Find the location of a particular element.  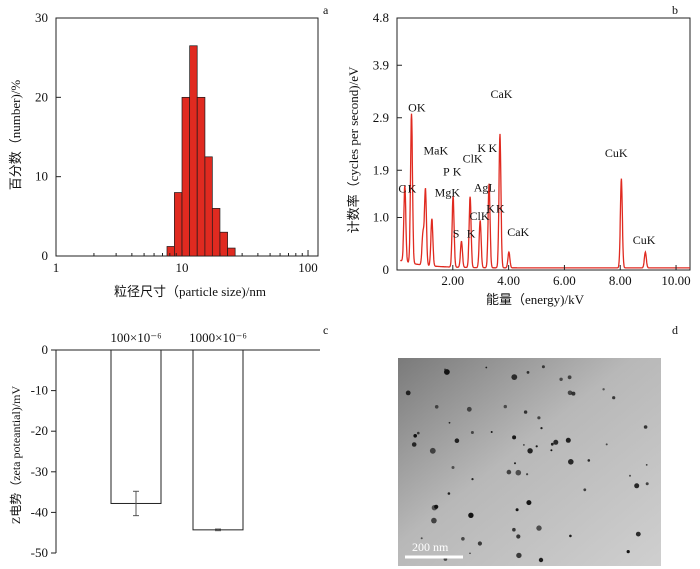

tem-nanoparticles is located at coordinates (527, 464).